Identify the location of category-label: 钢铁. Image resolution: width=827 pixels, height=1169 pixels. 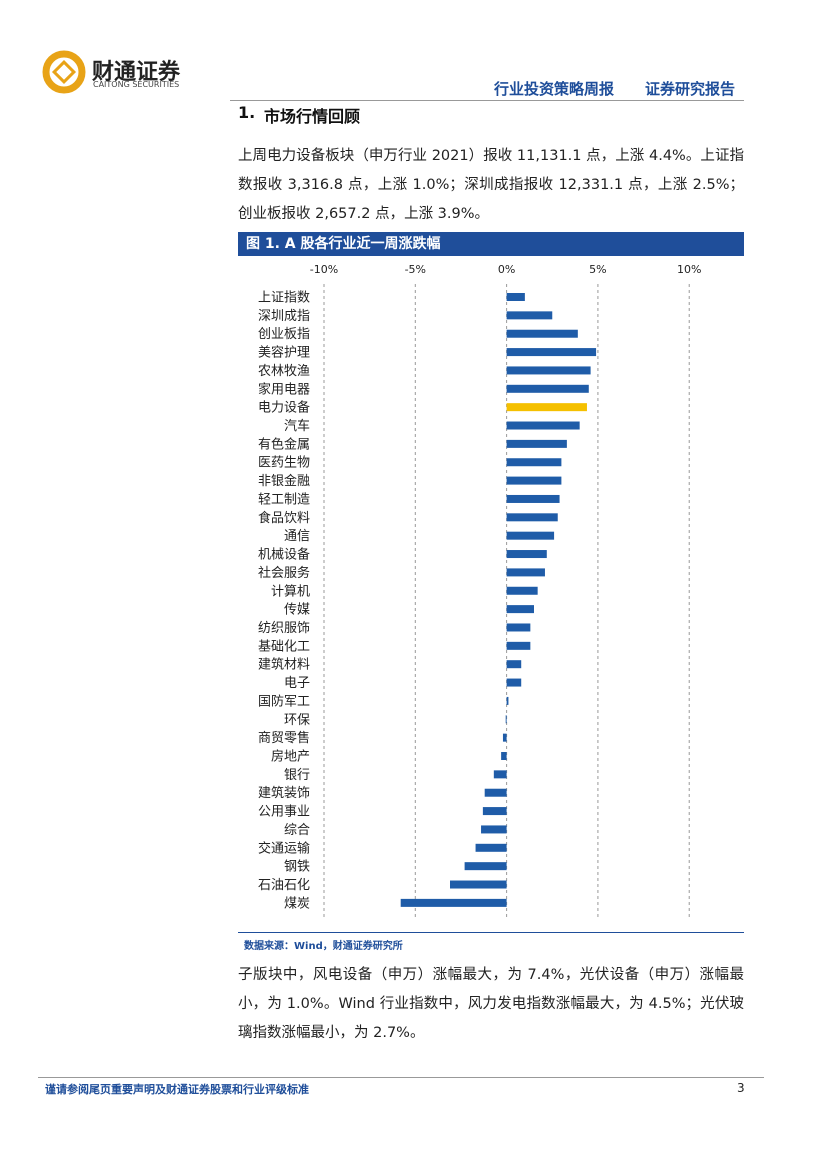
(297, 867).